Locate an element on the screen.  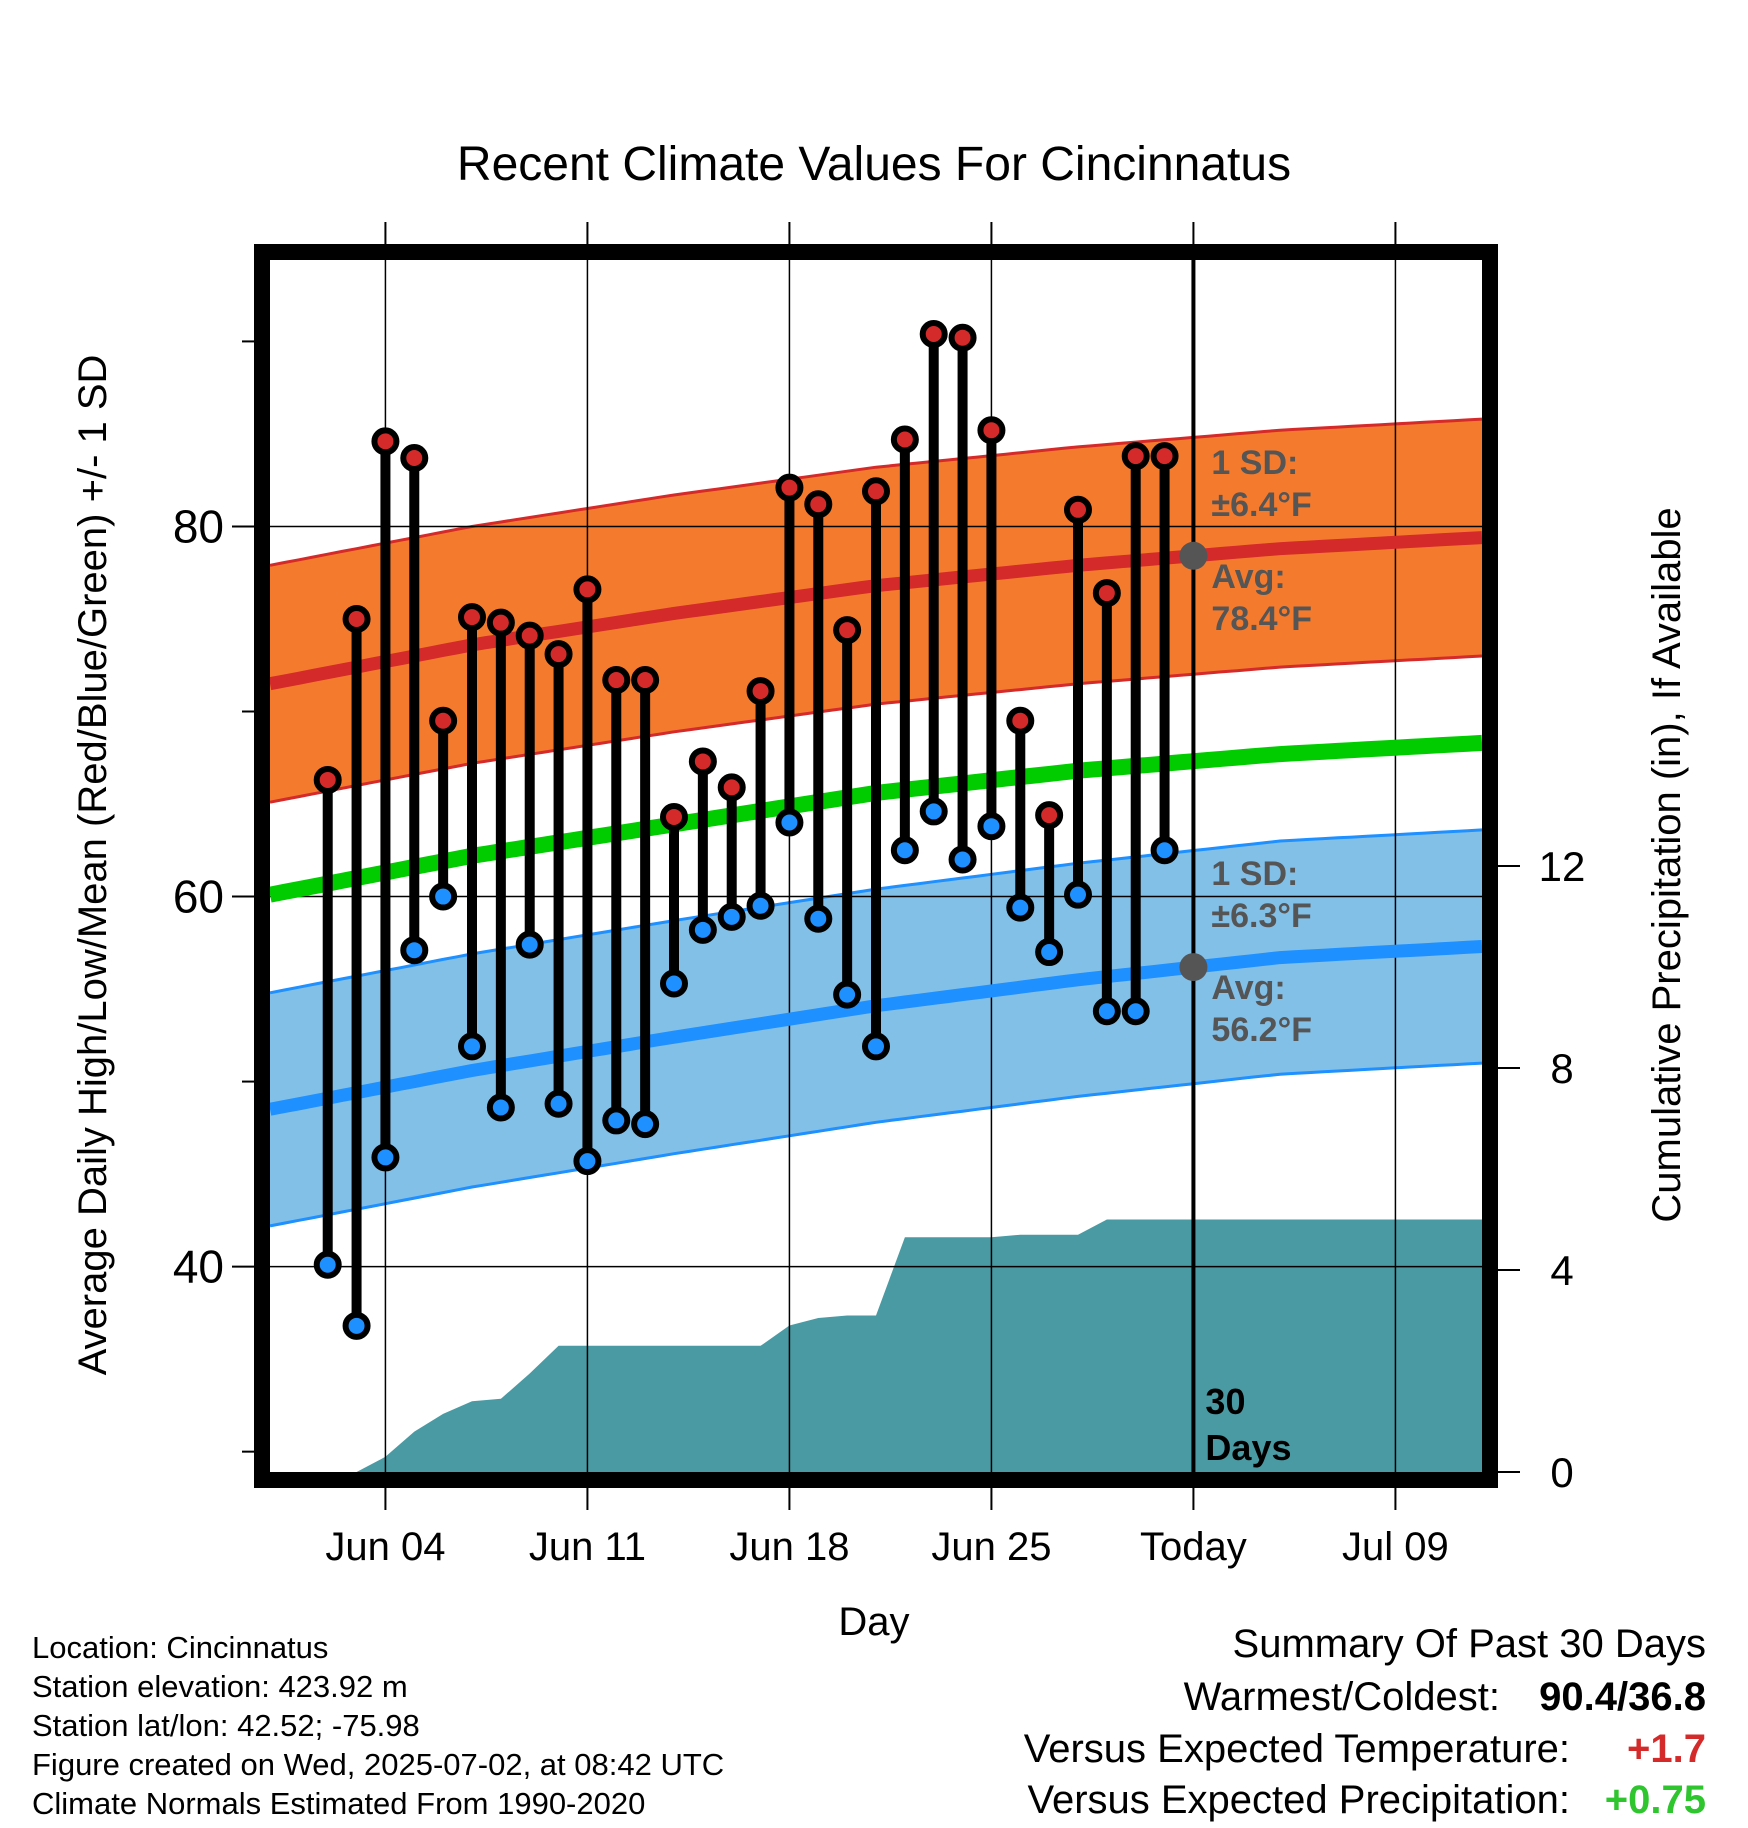
x-axis-label: Day is located at coordinates (873, 1622).